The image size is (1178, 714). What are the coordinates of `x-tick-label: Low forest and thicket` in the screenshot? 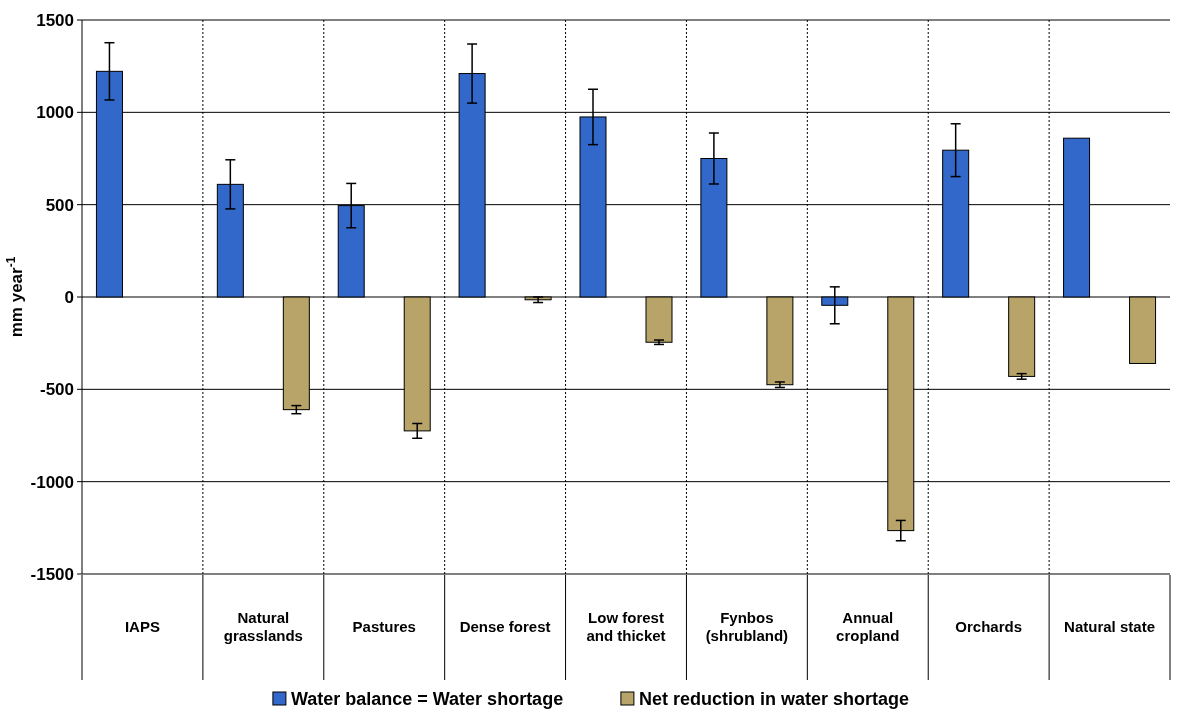 It's located at (626, 627).